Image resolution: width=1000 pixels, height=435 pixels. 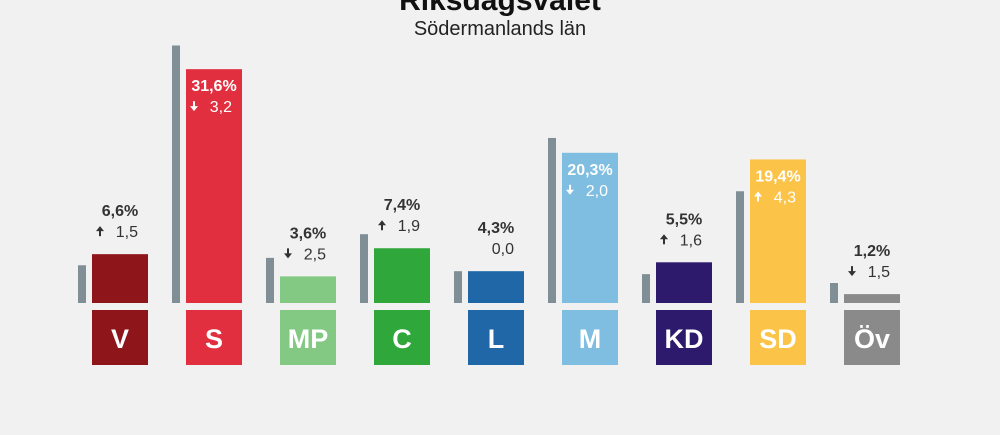 I want to click on chart-title: Riksdagsvalet, so click(x=500, y=8).